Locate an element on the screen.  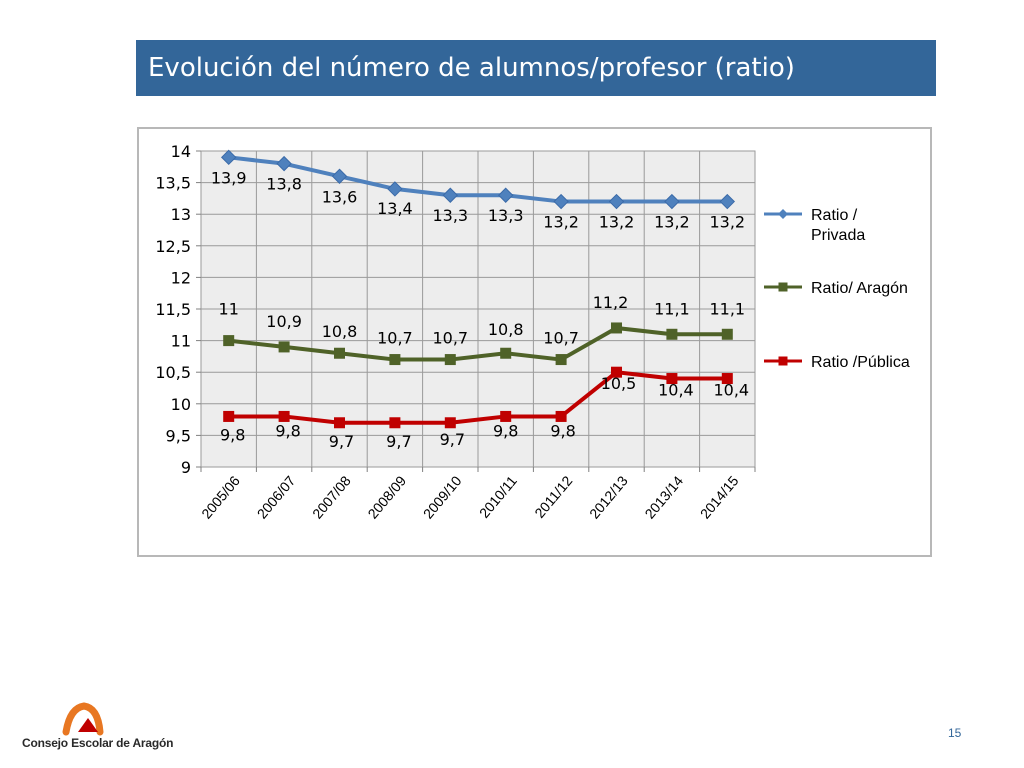
y-tick-label: 13 is located at coordinates (181, 214).